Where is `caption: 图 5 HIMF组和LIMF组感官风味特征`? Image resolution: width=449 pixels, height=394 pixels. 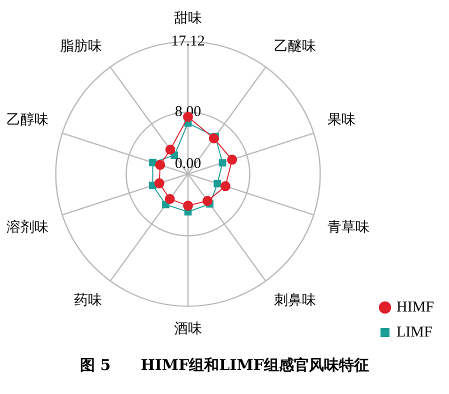 caption: 图 5 HIMF组和LIMF组感官风味特征 is located at coordinates (224, 365).